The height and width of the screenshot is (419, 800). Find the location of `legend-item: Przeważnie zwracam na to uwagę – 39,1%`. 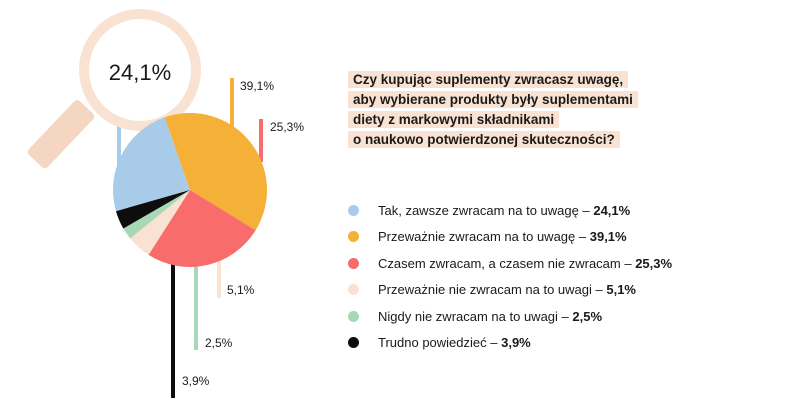

legend-item: Przeważnie zwracam na to uwagę – 39,1% is located at coordinates (568, 237).